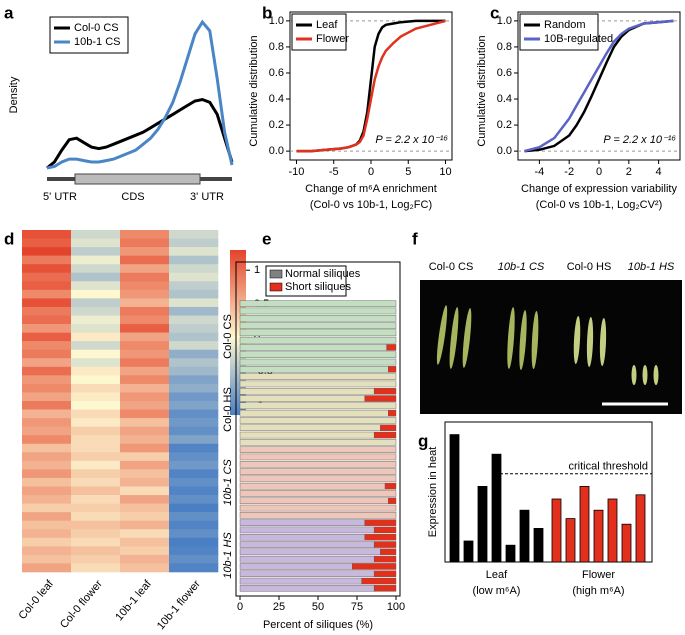 The width and height of the screenshot is (685, 635). What do you see at coordinates (565, 25) in the screenshot?
I see `legend-label: Random` at bounding box center [565, 25].